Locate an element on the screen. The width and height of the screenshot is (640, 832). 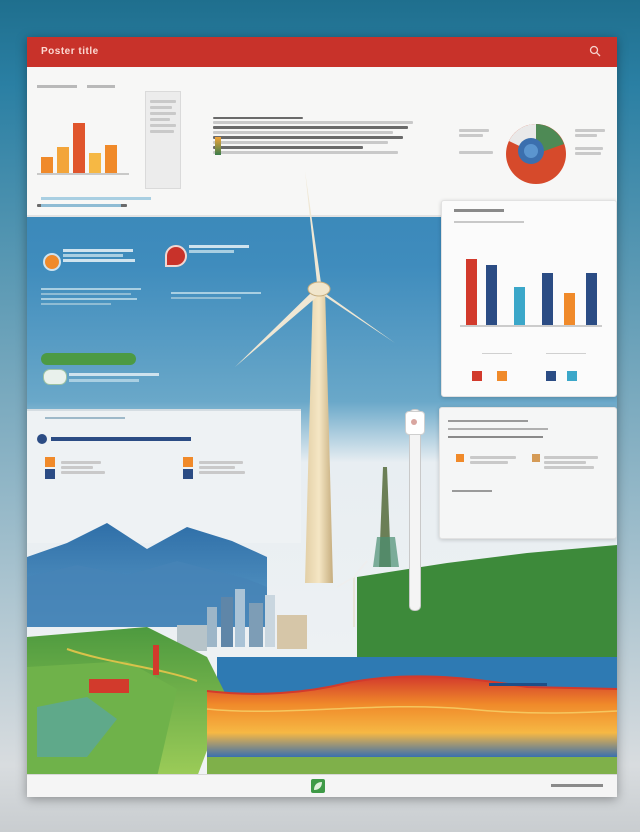
thermometer-gauge is located at coordinates (414, 511).